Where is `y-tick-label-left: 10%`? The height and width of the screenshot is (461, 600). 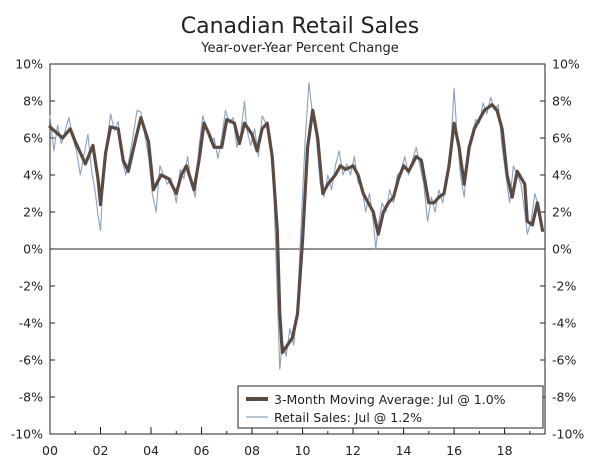 y-tick-label-left: 10% is located at coordinates (29, 64).